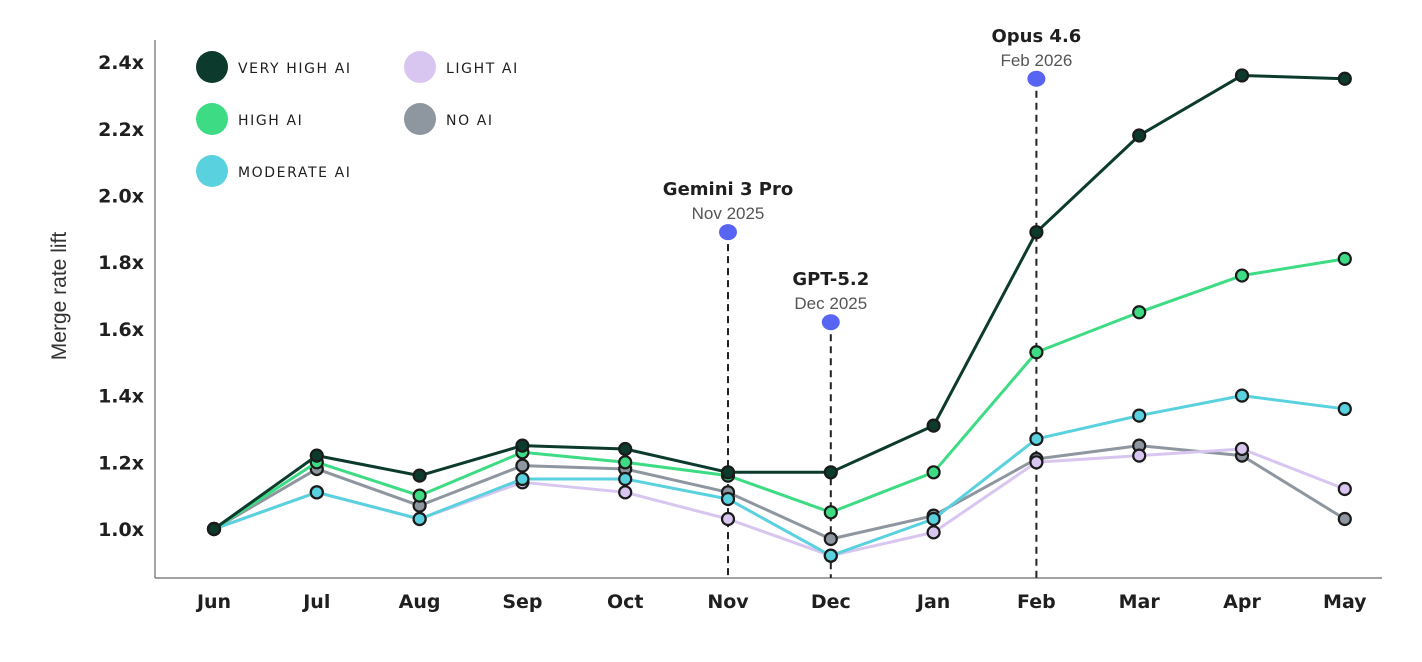 The height and width of the screenshot is (662, 1422). Describe the element at coordinates (932, 602) in the screenshot. I see `x-tick-label: Jan` at that location.